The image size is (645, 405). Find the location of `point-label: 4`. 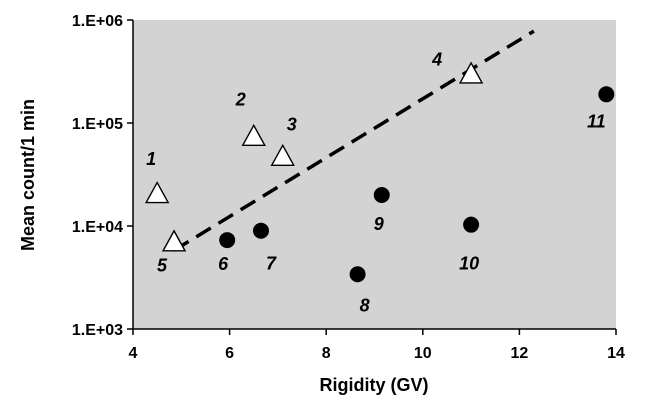

point-label: 4 is located at coordinates (436, 59).